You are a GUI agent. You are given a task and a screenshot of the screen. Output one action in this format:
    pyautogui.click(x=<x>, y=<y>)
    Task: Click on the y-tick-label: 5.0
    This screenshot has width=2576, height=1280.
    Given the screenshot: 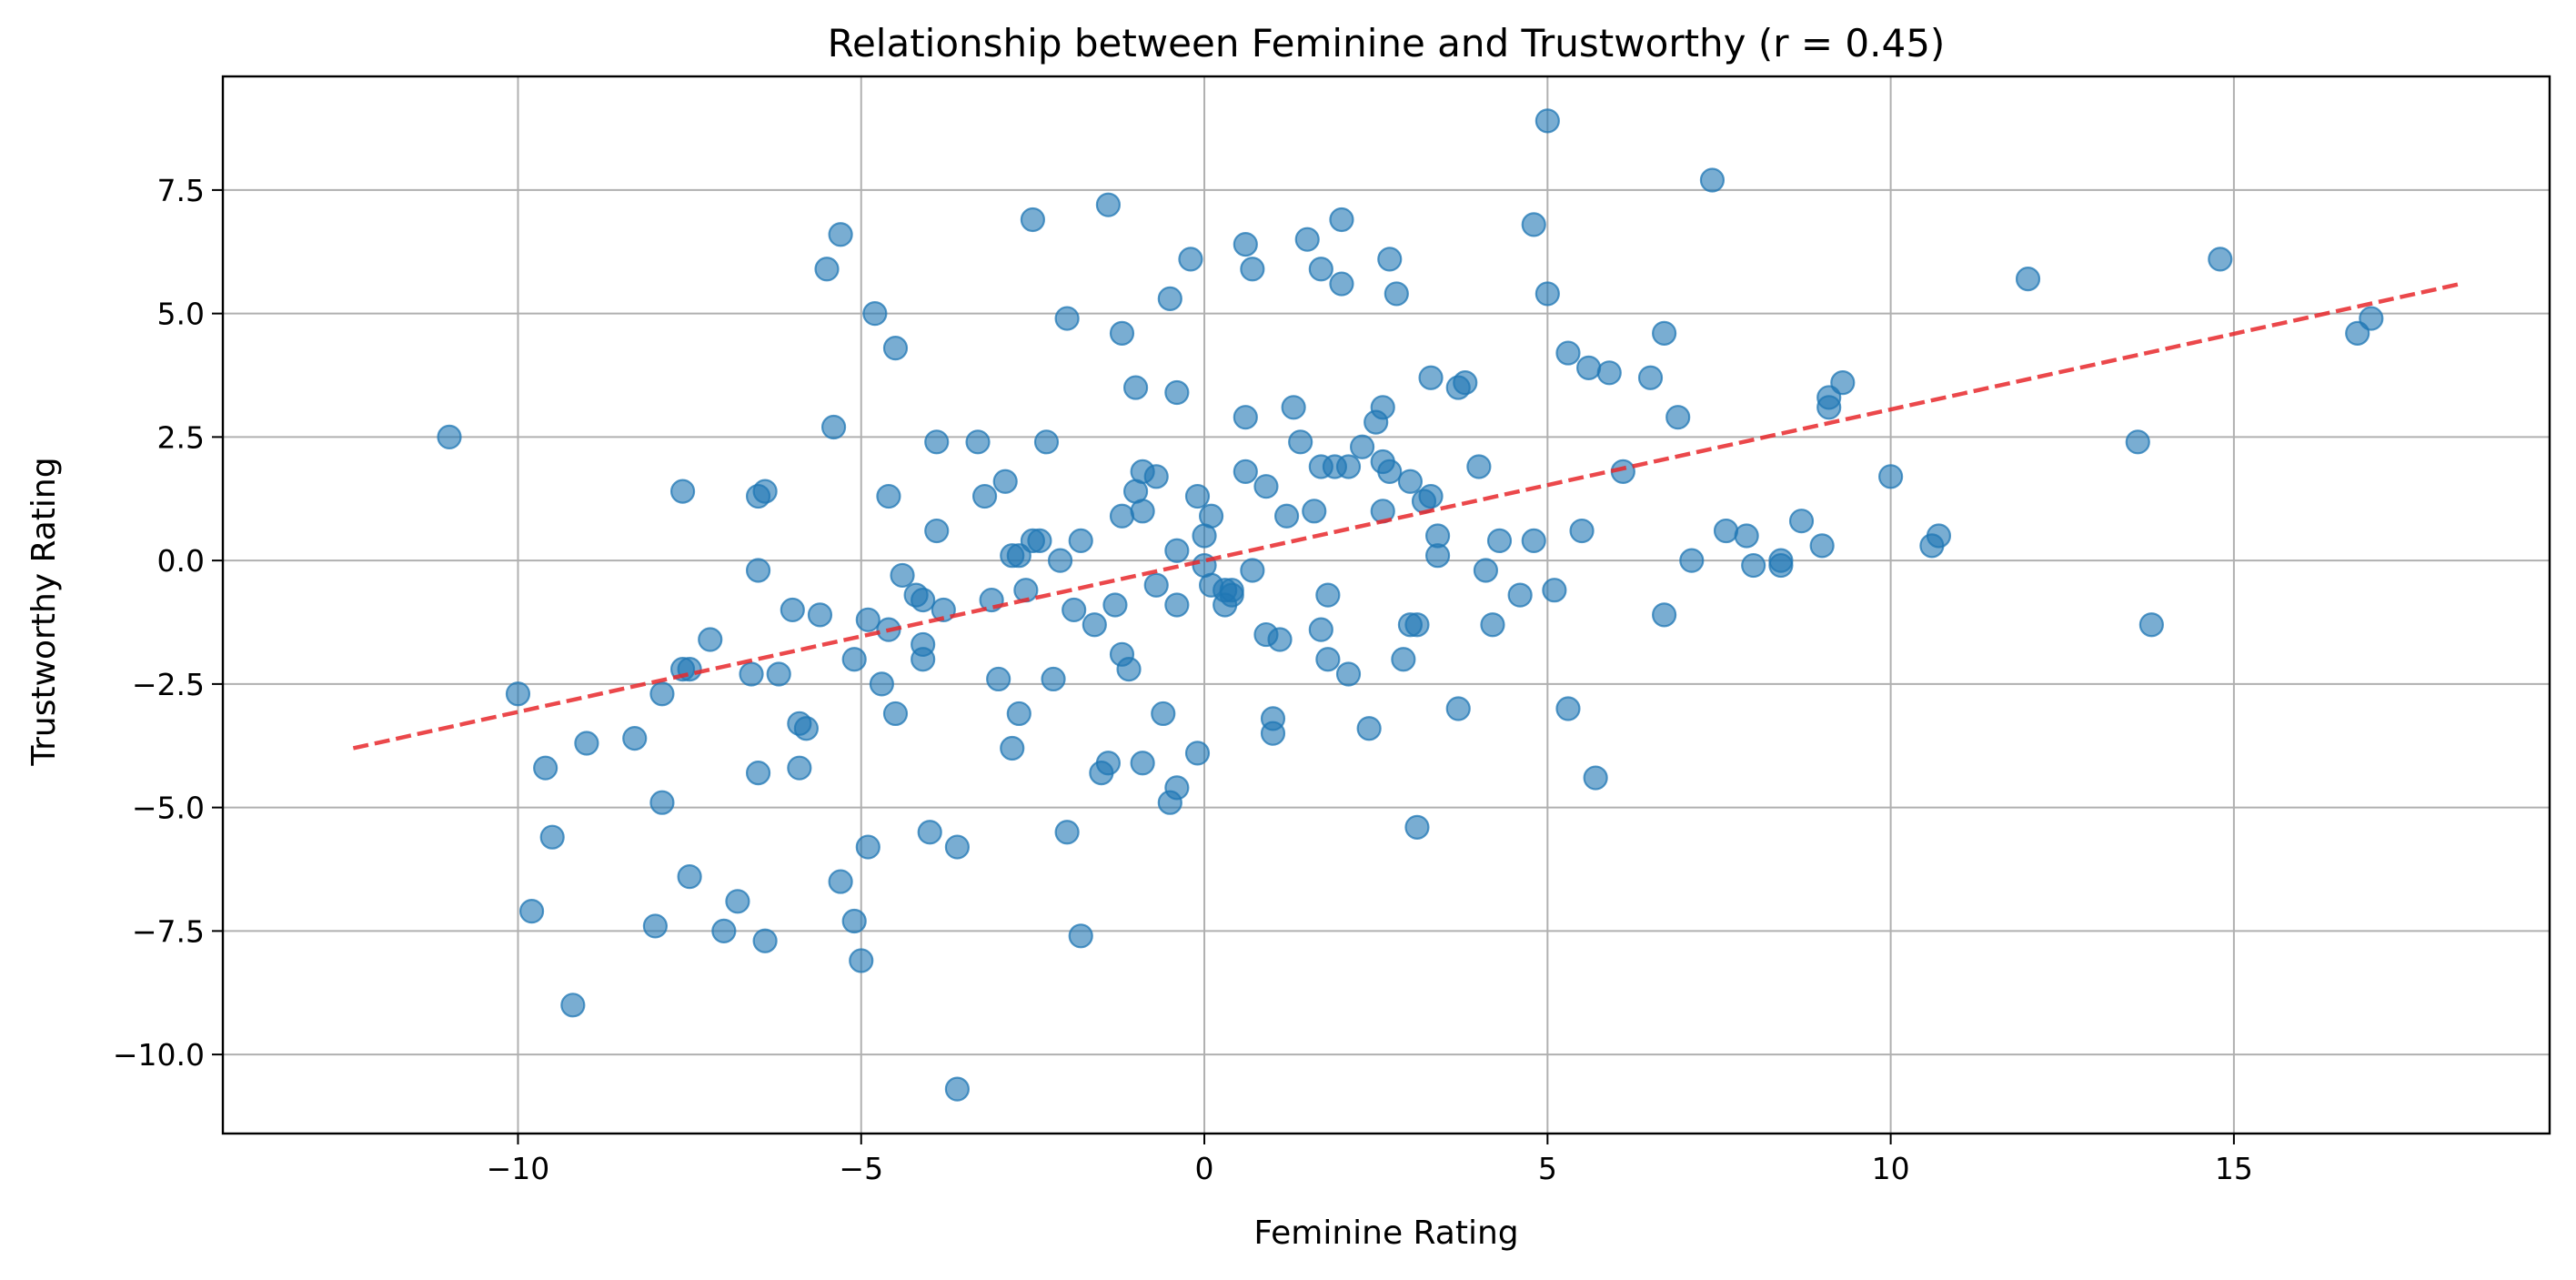 What is the action you would take?
    pyautogui.click(x=181, y=314)
    